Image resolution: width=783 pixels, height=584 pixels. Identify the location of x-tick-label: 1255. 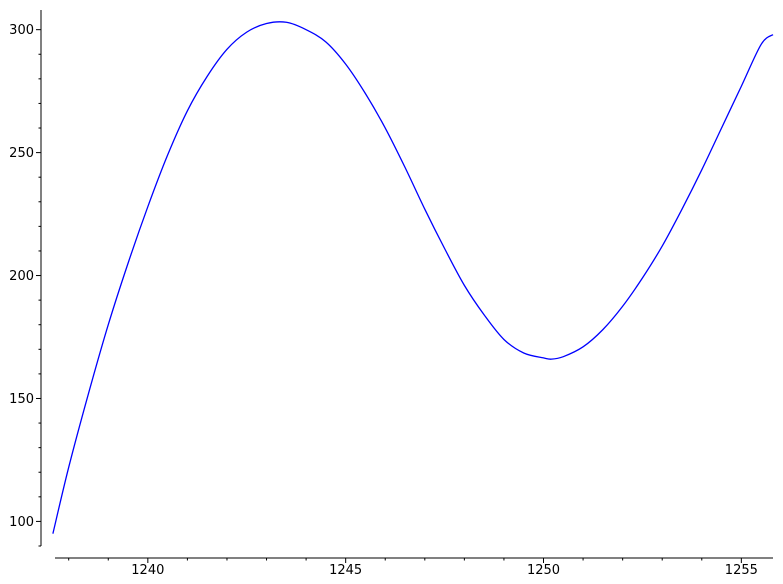
(741, 570).